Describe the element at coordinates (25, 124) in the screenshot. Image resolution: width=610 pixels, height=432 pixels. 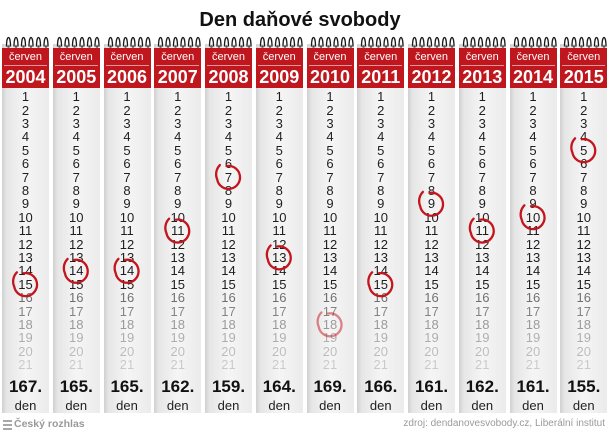
I see `day-number: 3` at that location.